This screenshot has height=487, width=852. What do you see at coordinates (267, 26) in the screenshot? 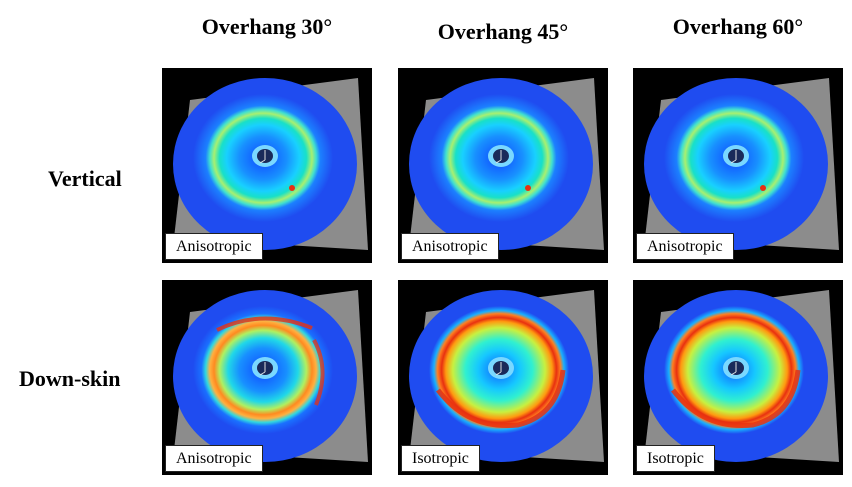
I see `column-title-overhang-30: Overhang 30°` at bounding box center [267, 26].